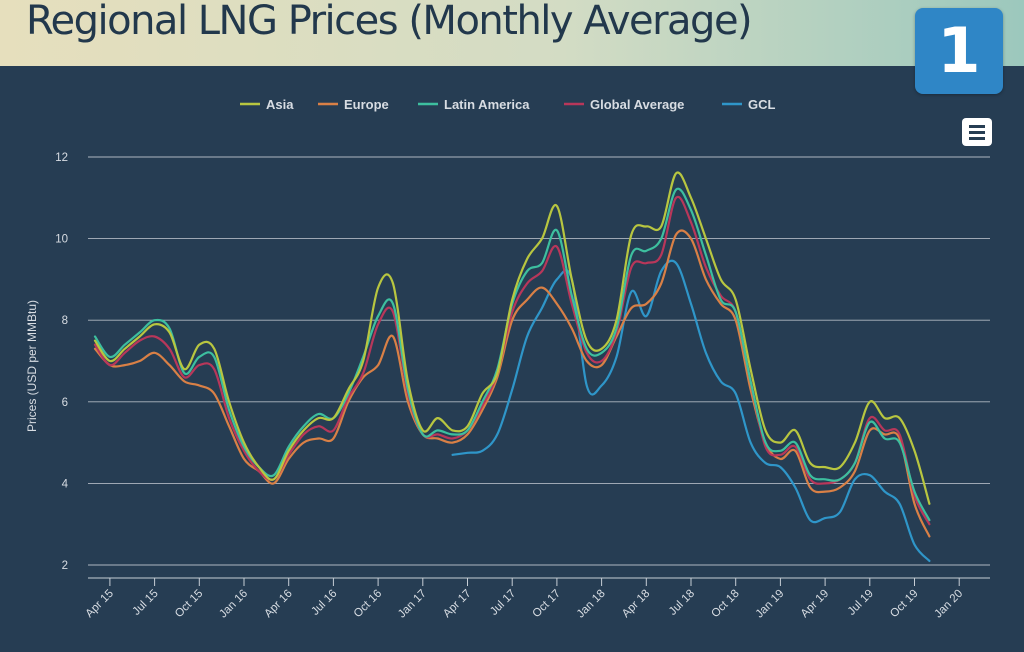  What do you see at coordinates (636, 604) in the screenshot?
I see `x-tick-label: Apr 18` at bounding box center [636, 604].